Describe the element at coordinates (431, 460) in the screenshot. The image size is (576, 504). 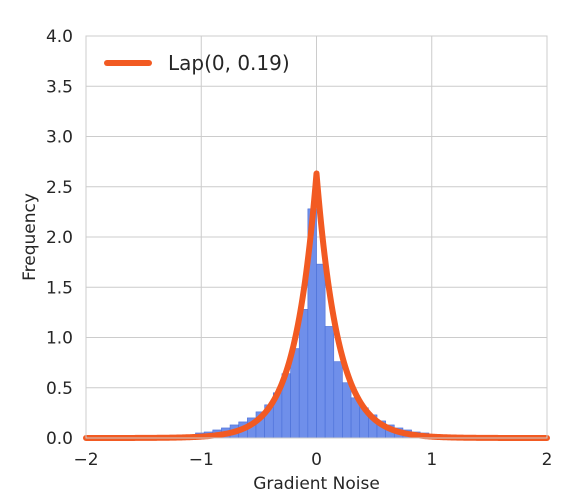
I see `x-tick-label: 1` at that location.